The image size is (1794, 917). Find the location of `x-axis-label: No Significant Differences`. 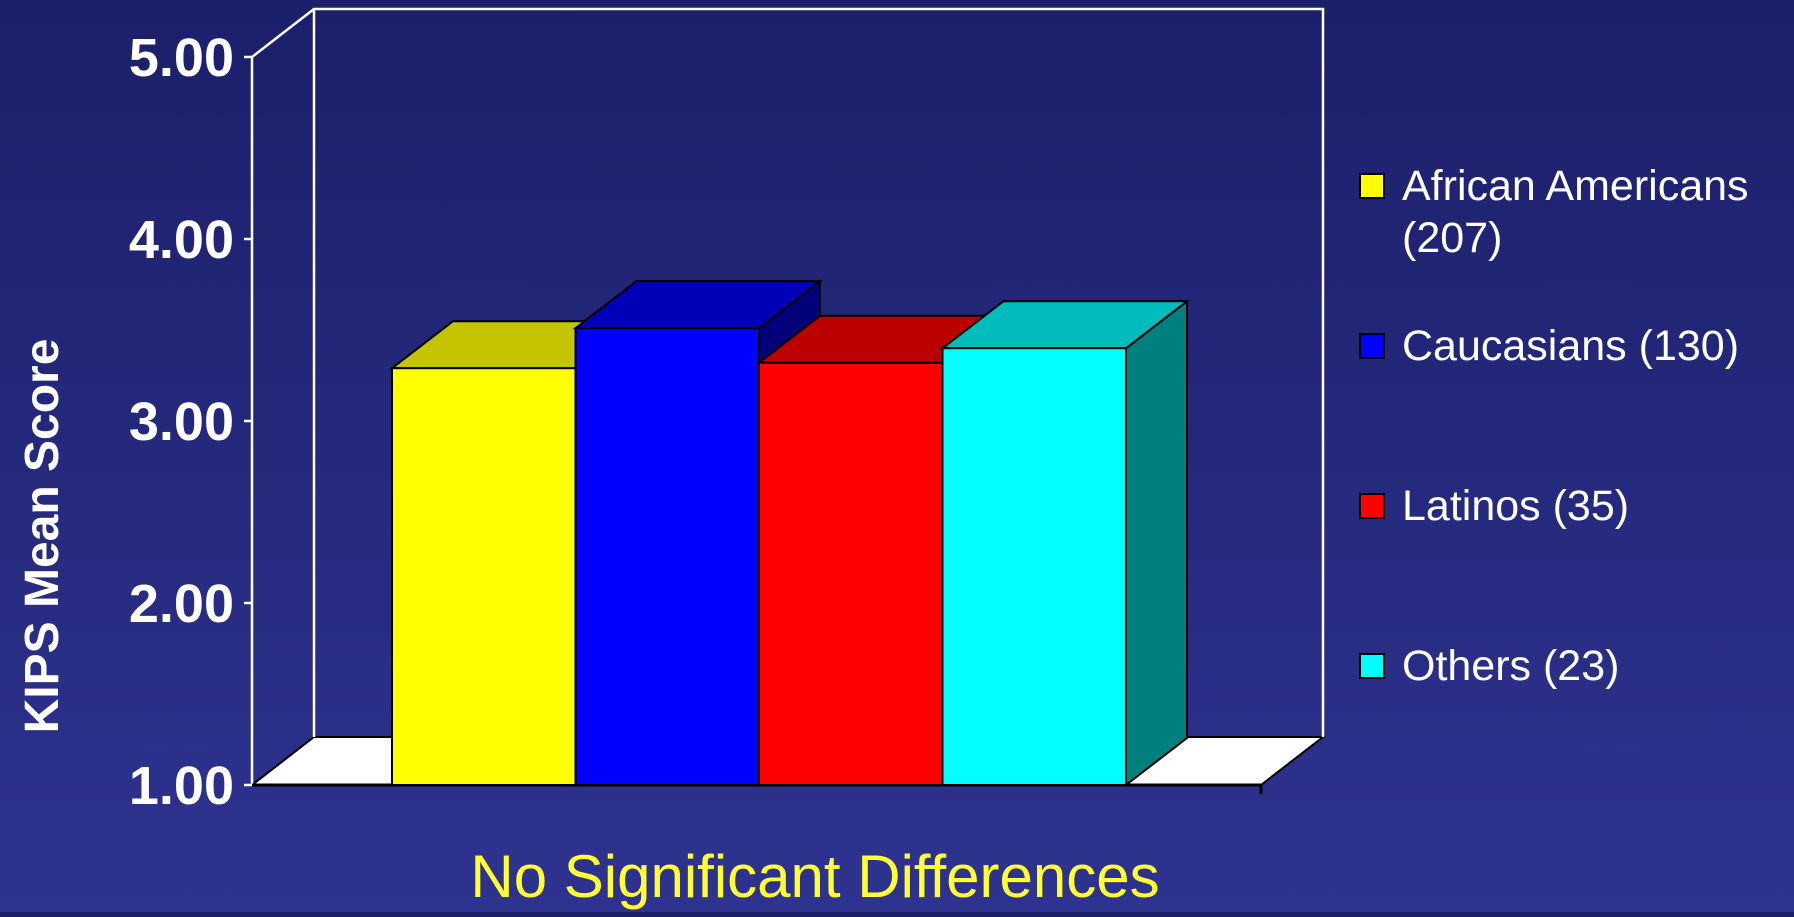

x-axis-label: No Significant Differences is located at coordinates (814, 876).